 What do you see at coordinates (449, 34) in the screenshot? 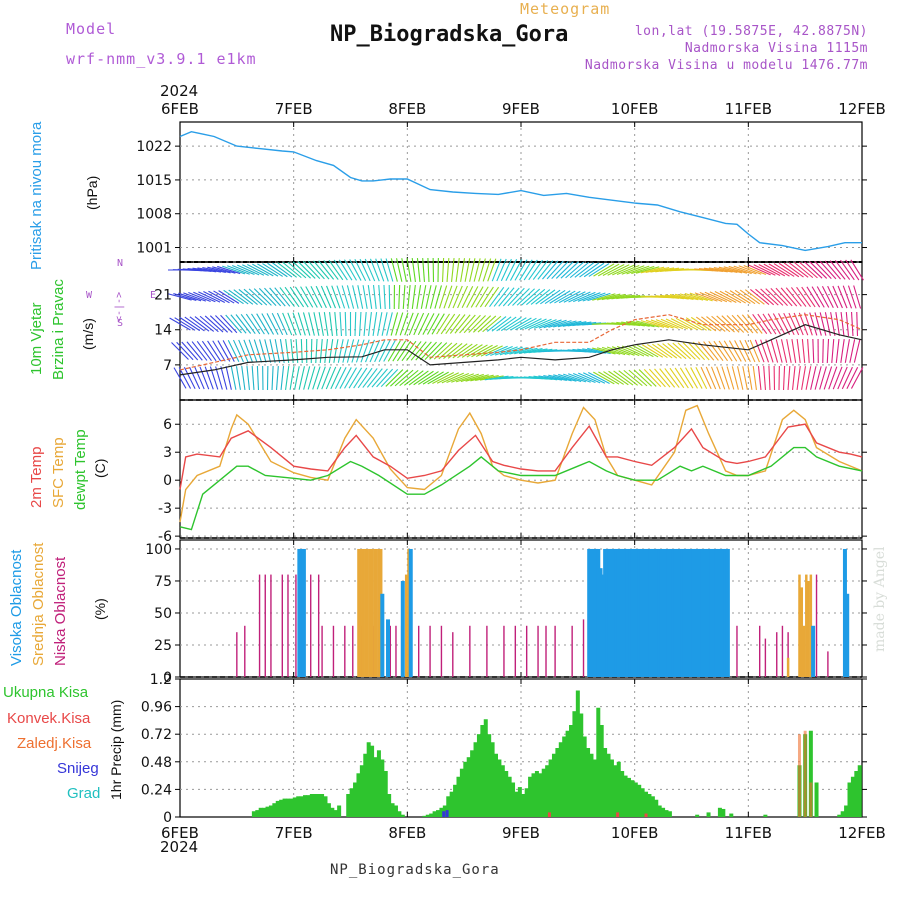
I see `page-title: NP_Biogradska_Gora` at bounding box center [449, 34].